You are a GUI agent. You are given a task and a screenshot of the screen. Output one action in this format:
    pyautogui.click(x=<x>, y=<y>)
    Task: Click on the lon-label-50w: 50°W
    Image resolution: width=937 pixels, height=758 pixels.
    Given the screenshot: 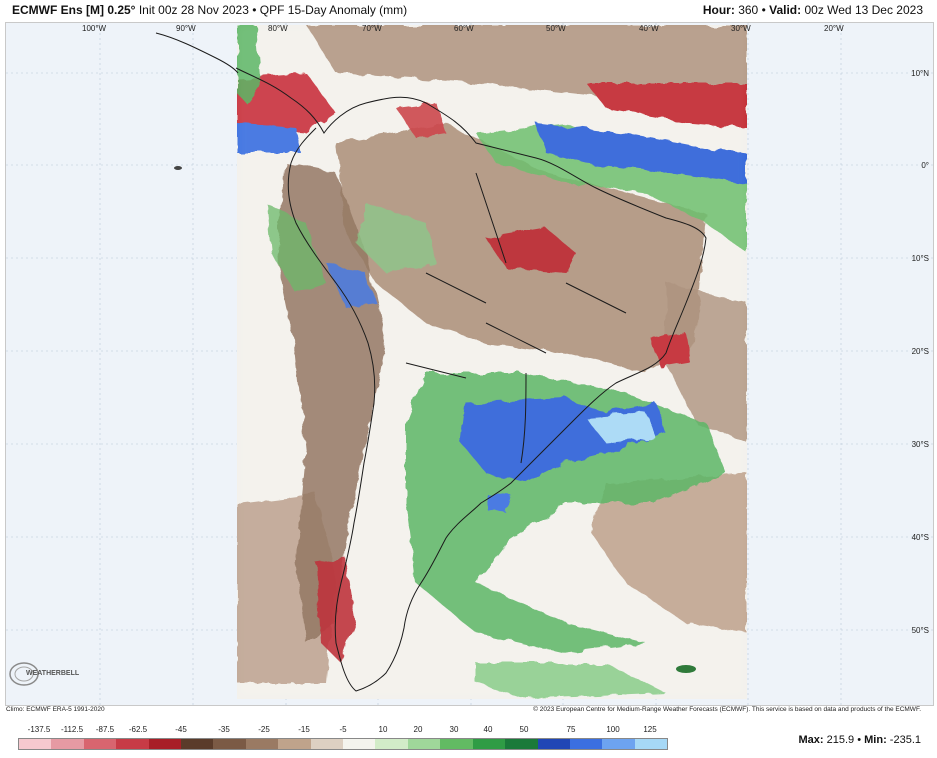 What is the action you would take?
    pyautogui.click(x=556, y=28)
    